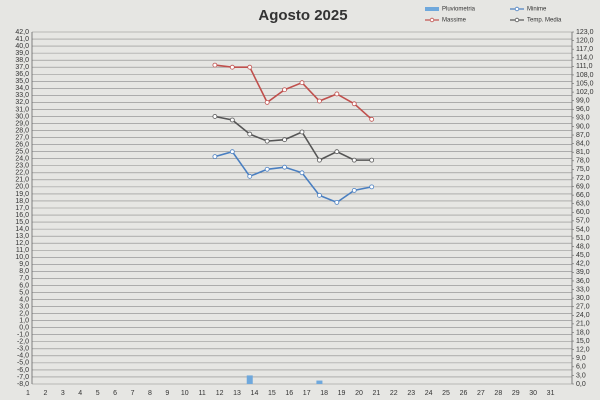 The width and height of the screenshot is (600, 400). What do you see at coordinates (583, 281) in the screenshot?
I see `y2-tick-label: 36,0` at bounding box center [583, 281].